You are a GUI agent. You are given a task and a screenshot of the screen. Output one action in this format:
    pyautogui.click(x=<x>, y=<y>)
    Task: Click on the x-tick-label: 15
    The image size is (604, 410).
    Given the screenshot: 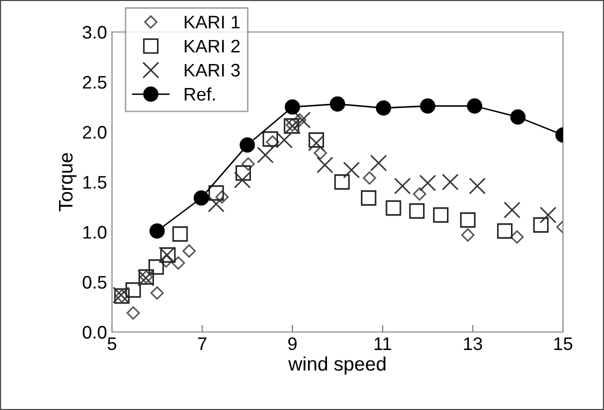 What is the action you would take?
    pyautogui.click(x=563, y=344)
    